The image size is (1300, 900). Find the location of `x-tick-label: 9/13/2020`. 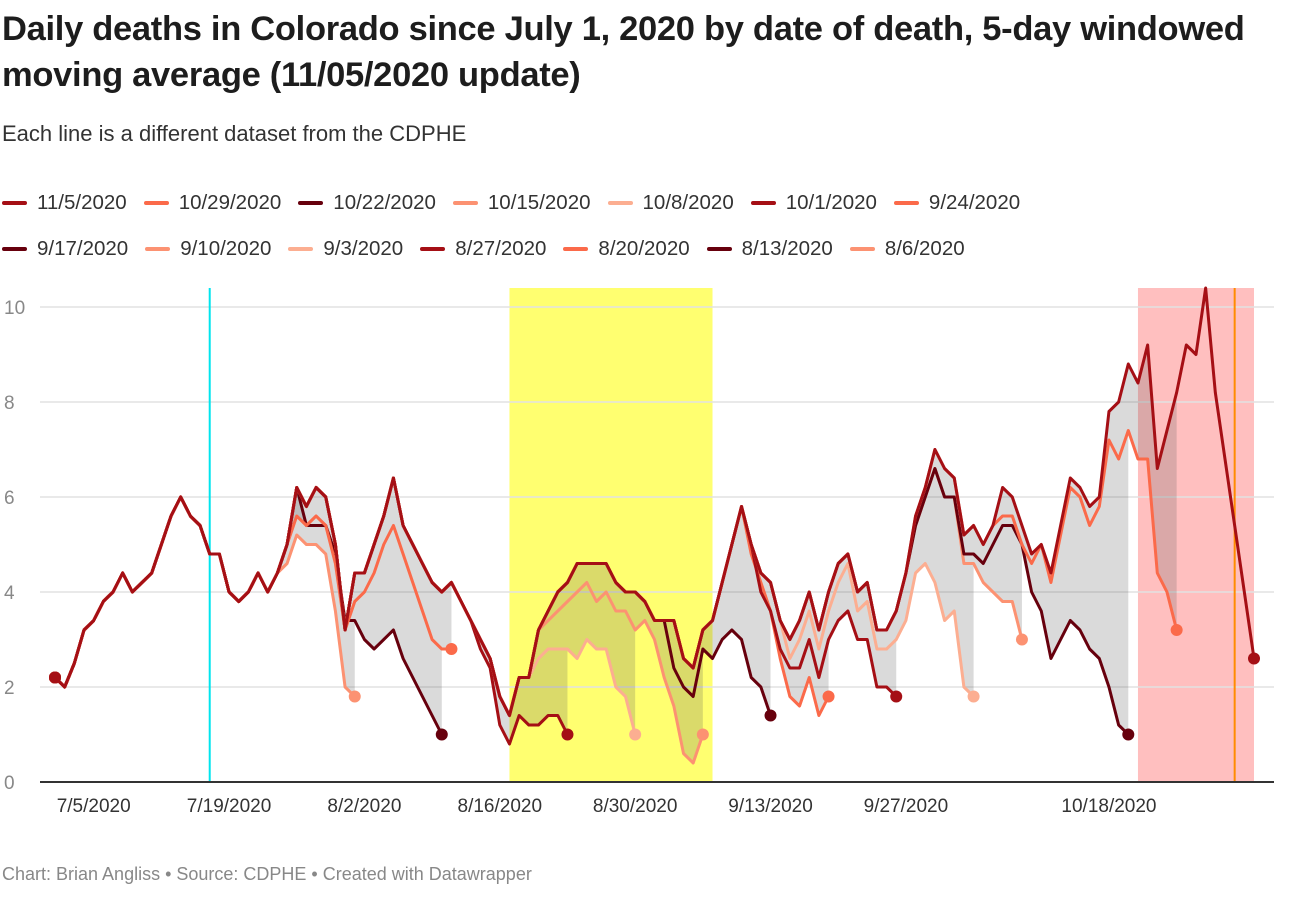

x-tick-label: 9/13/2020 is located at coordinates (770, 806).